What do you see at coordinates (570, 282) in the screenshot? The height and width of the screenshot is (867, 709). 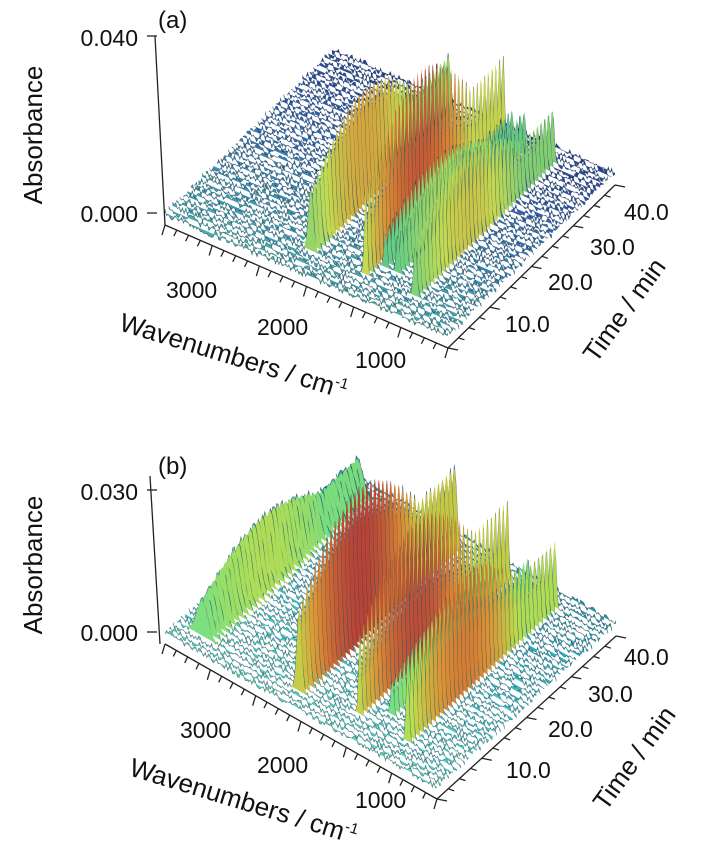 I see `z-tick-label: 20.0` at bounding box center [570, 282].